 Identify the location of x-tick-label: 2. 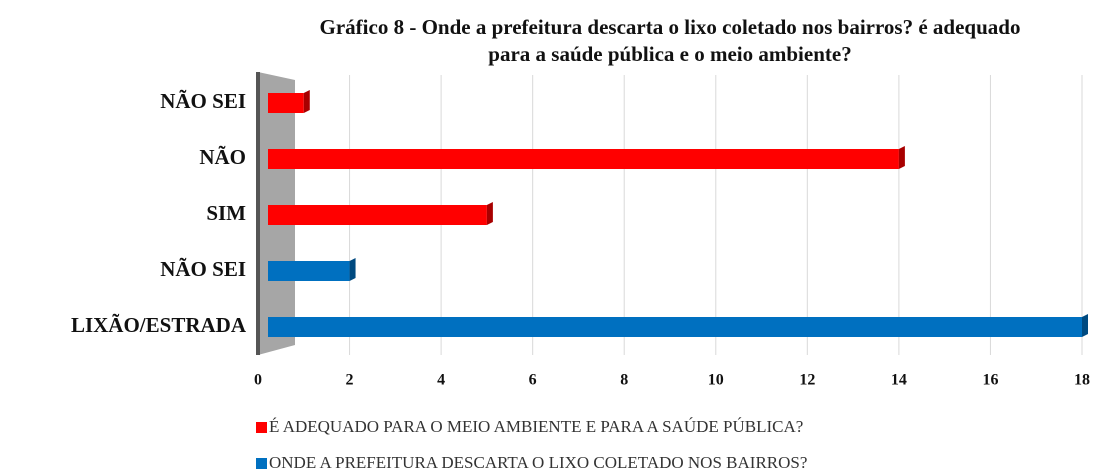
(350, 380).